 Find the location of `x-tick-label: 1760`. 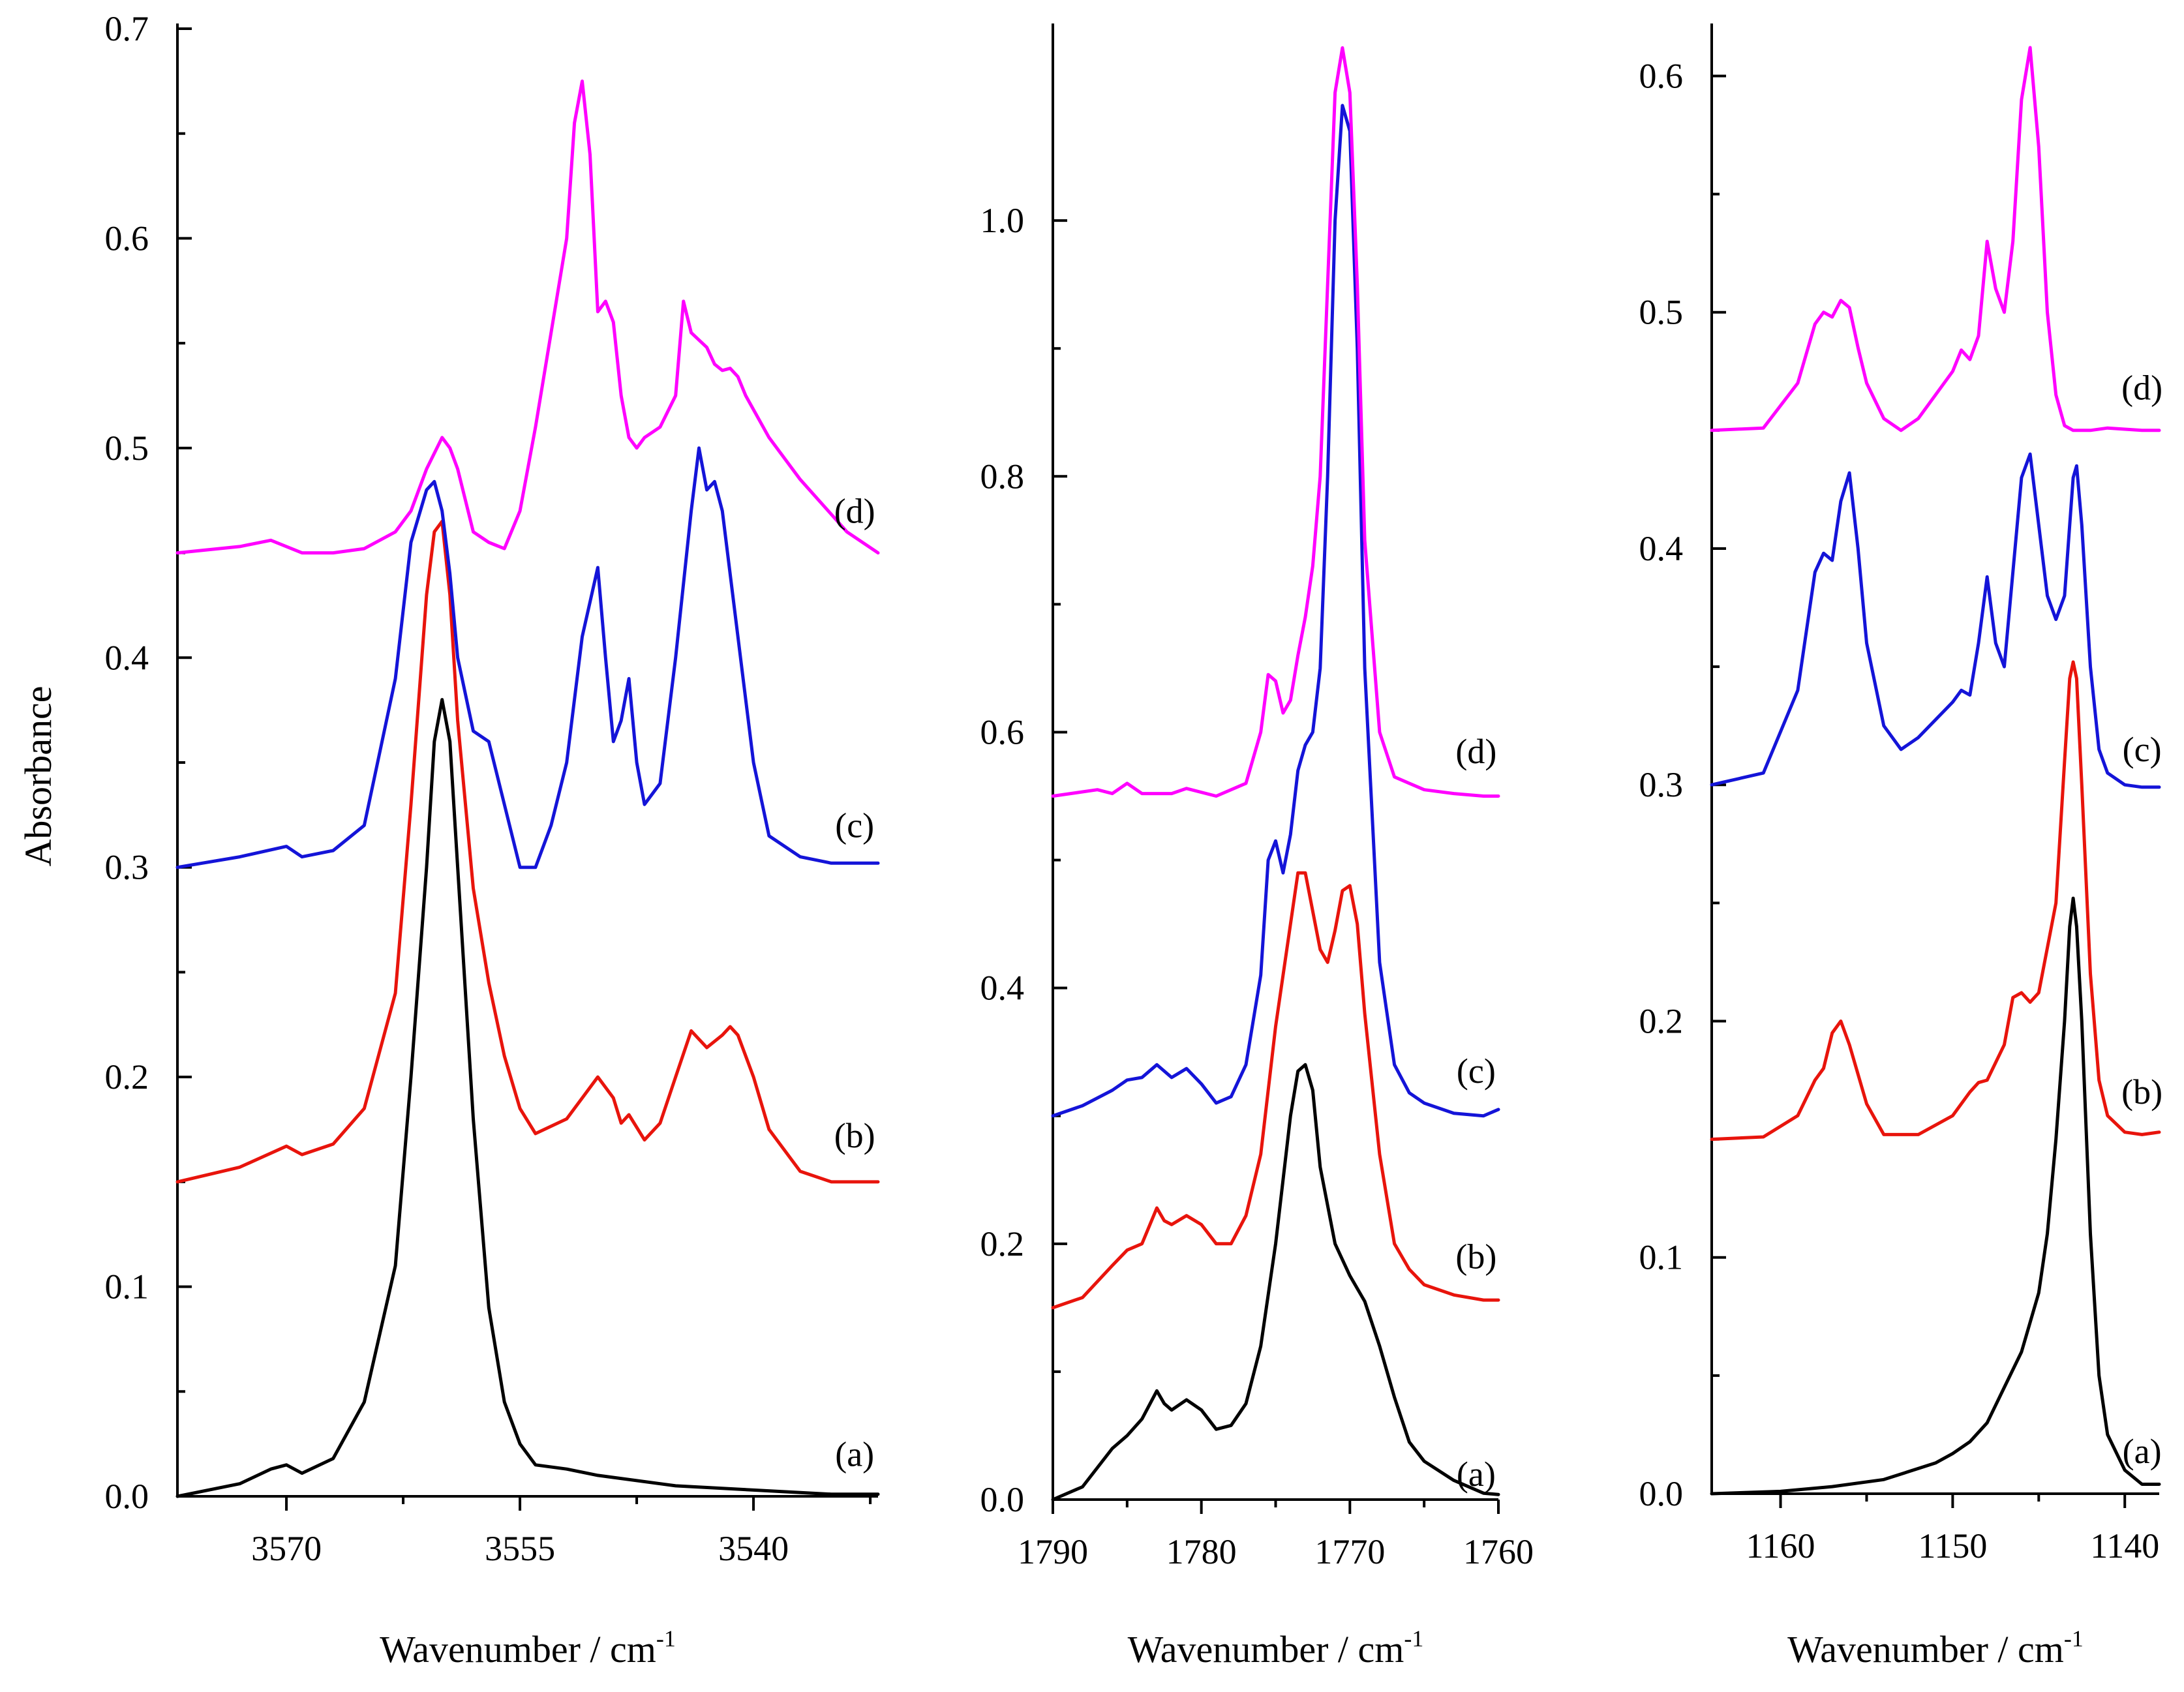

x-tick-label: 1760 is located at coordinates (1499, 1551).